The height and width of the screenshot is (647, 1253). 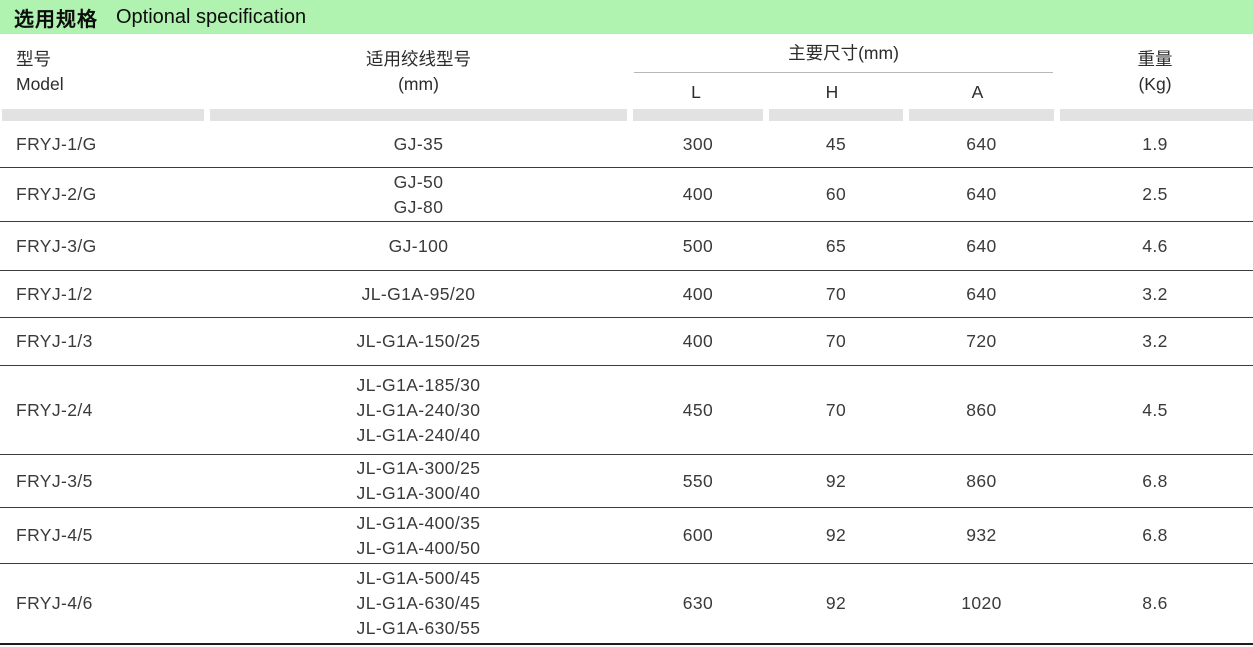 What do you see at coordinates (626, 294) in the screenshot?
I see `table-row: FRYJ-1/2 JL-G1A-95/20 400 70 640 3.2` at bounding box center [626, 294].